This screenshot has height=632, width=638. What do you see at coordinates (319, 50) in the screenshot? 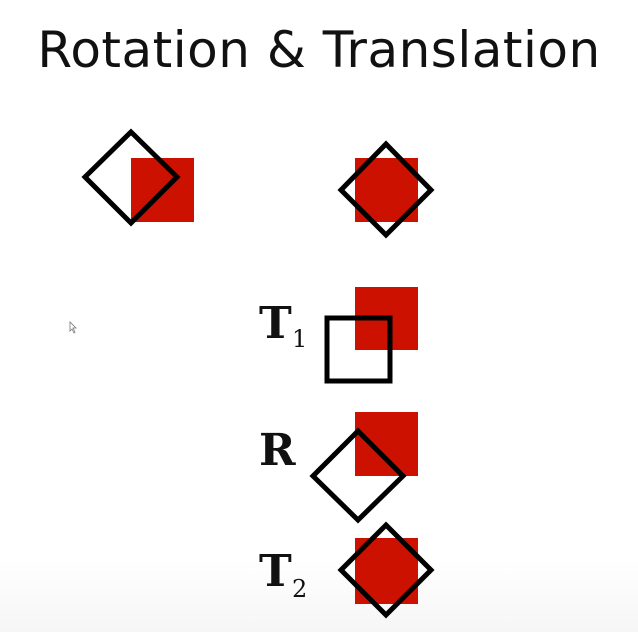
I see `slide-title: Rotation & Translation` at bounding box center [319, 50].